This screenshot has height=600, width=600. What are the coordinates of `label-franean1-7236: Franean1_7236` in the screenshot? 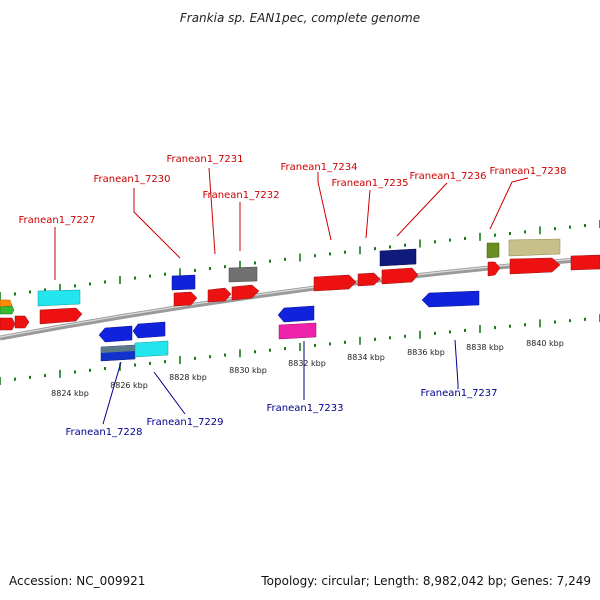 It's located at (447, 176).